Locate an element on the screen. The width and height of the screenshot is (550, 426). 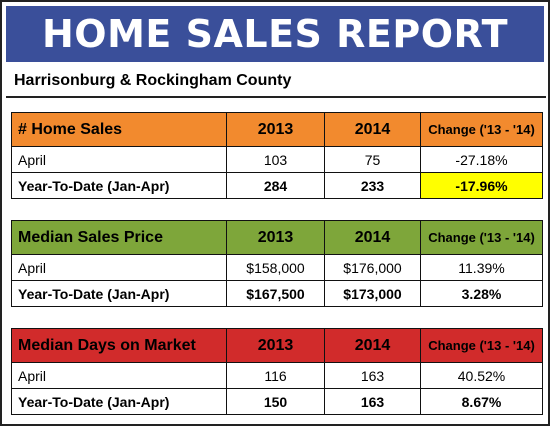
header-metric: Median Days on Market is located at coordinates (119, 345).